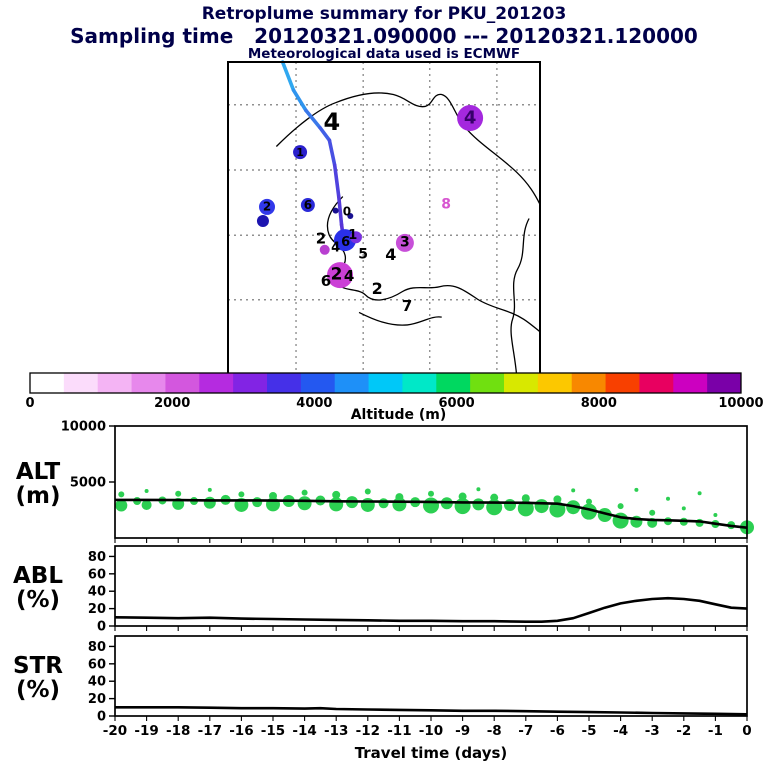  What do you see at coordinates (241, 731) in the screenshot?
I see `xtick-label: -16` at bounding box center [241, 731].